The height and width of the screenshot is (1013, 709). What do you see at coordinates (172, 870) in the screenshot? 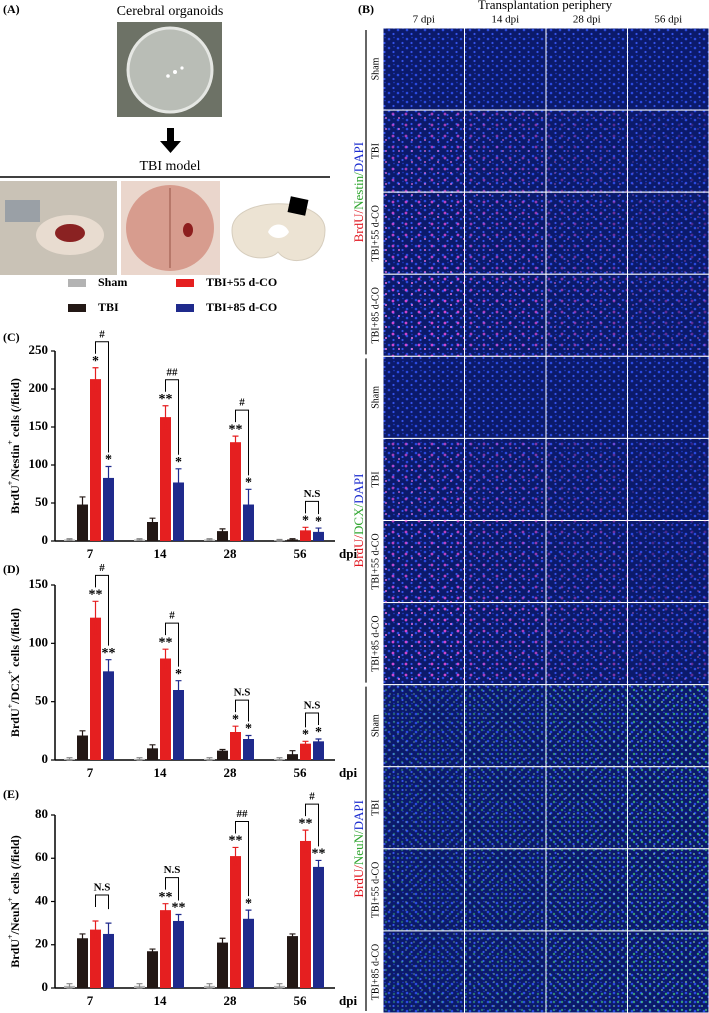
I see `comparison-label: N.S` at bounding box center [172, 870].